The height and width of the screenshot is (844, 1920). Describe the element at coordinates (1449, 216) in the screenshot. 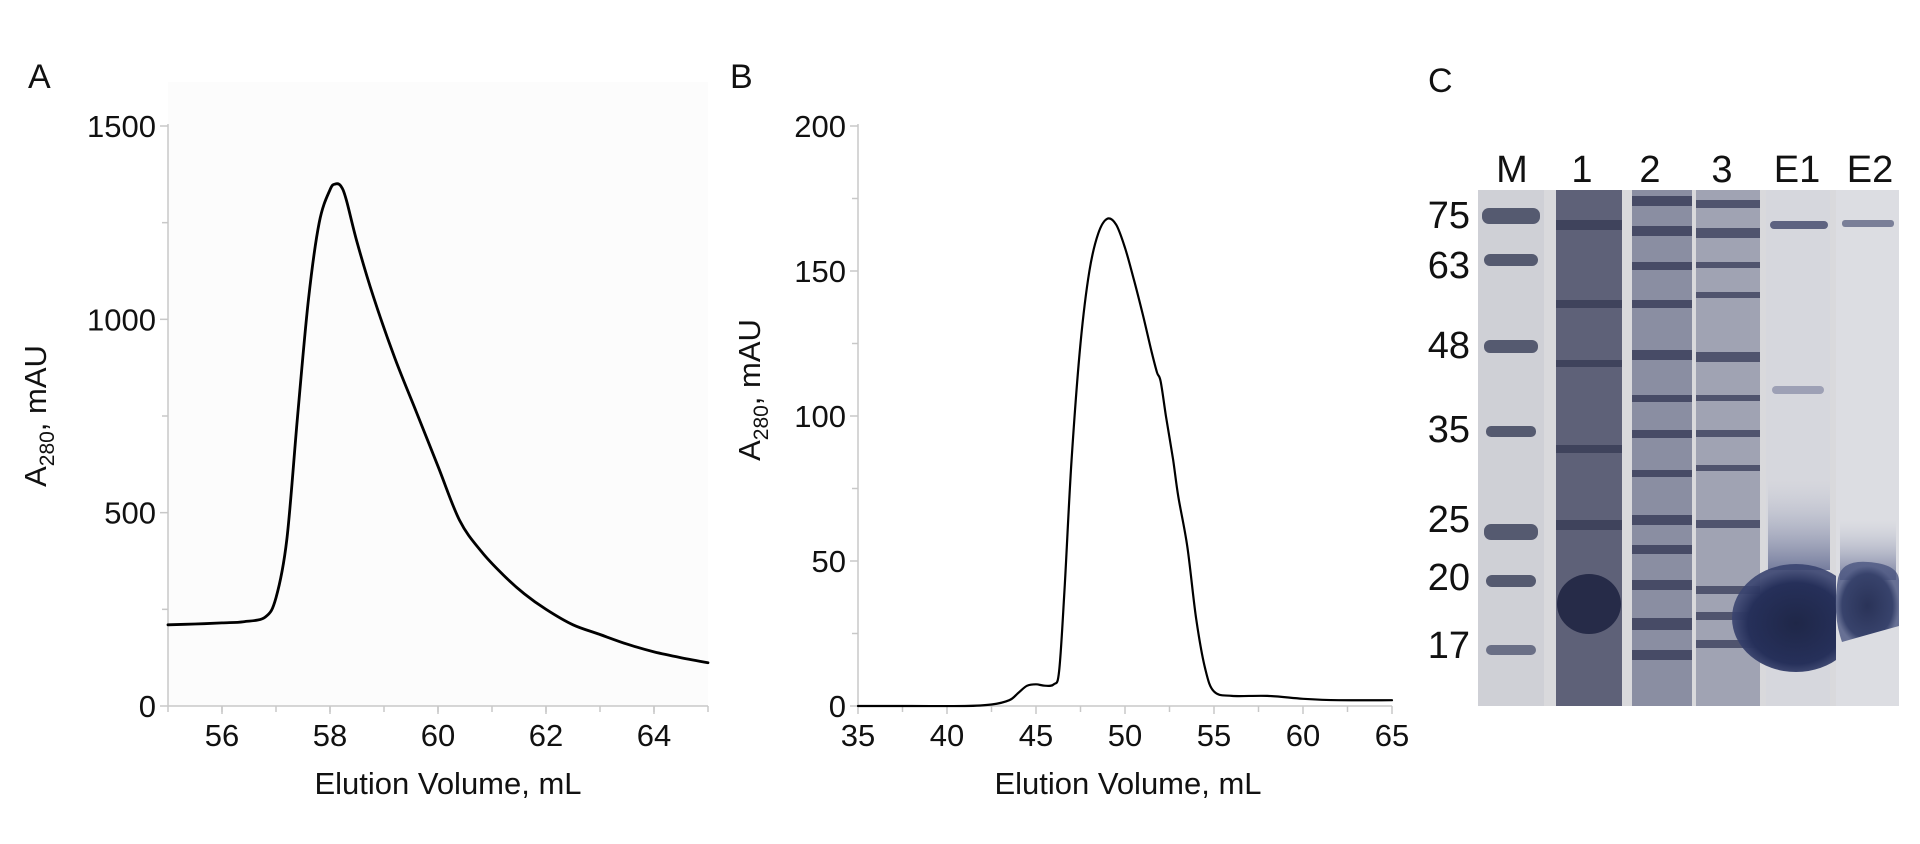

I see `marker-label-75: 75` at that location.